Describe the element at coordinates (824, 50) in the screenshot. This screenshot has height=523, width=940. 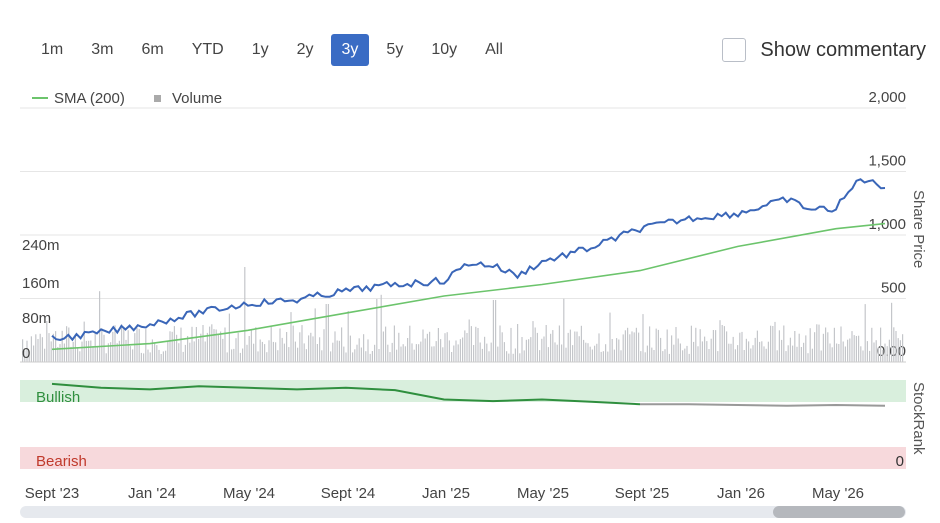
I see `show-commentary-toggle: Show commentary` at that location.